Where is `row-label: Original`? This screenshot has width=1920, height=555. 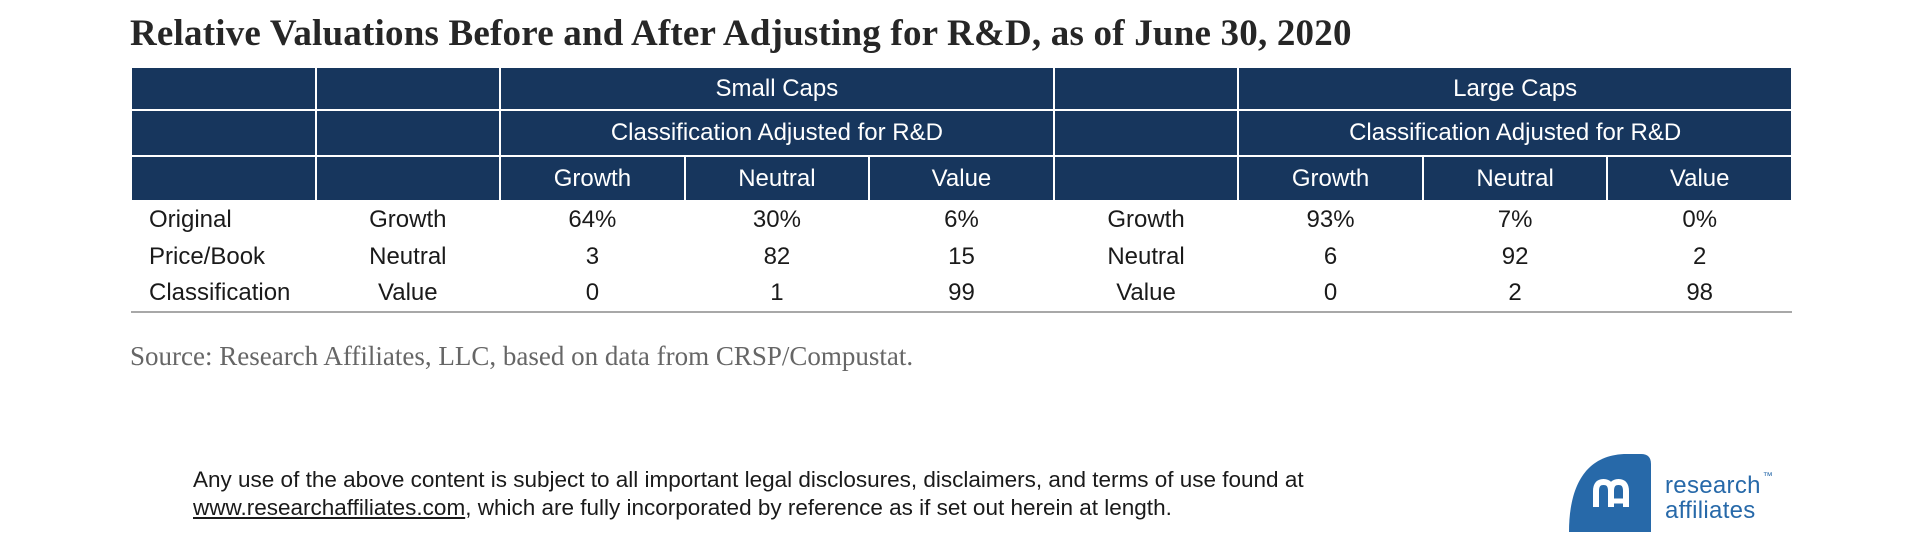 row-label: Original is located at coordinates (223, 219).